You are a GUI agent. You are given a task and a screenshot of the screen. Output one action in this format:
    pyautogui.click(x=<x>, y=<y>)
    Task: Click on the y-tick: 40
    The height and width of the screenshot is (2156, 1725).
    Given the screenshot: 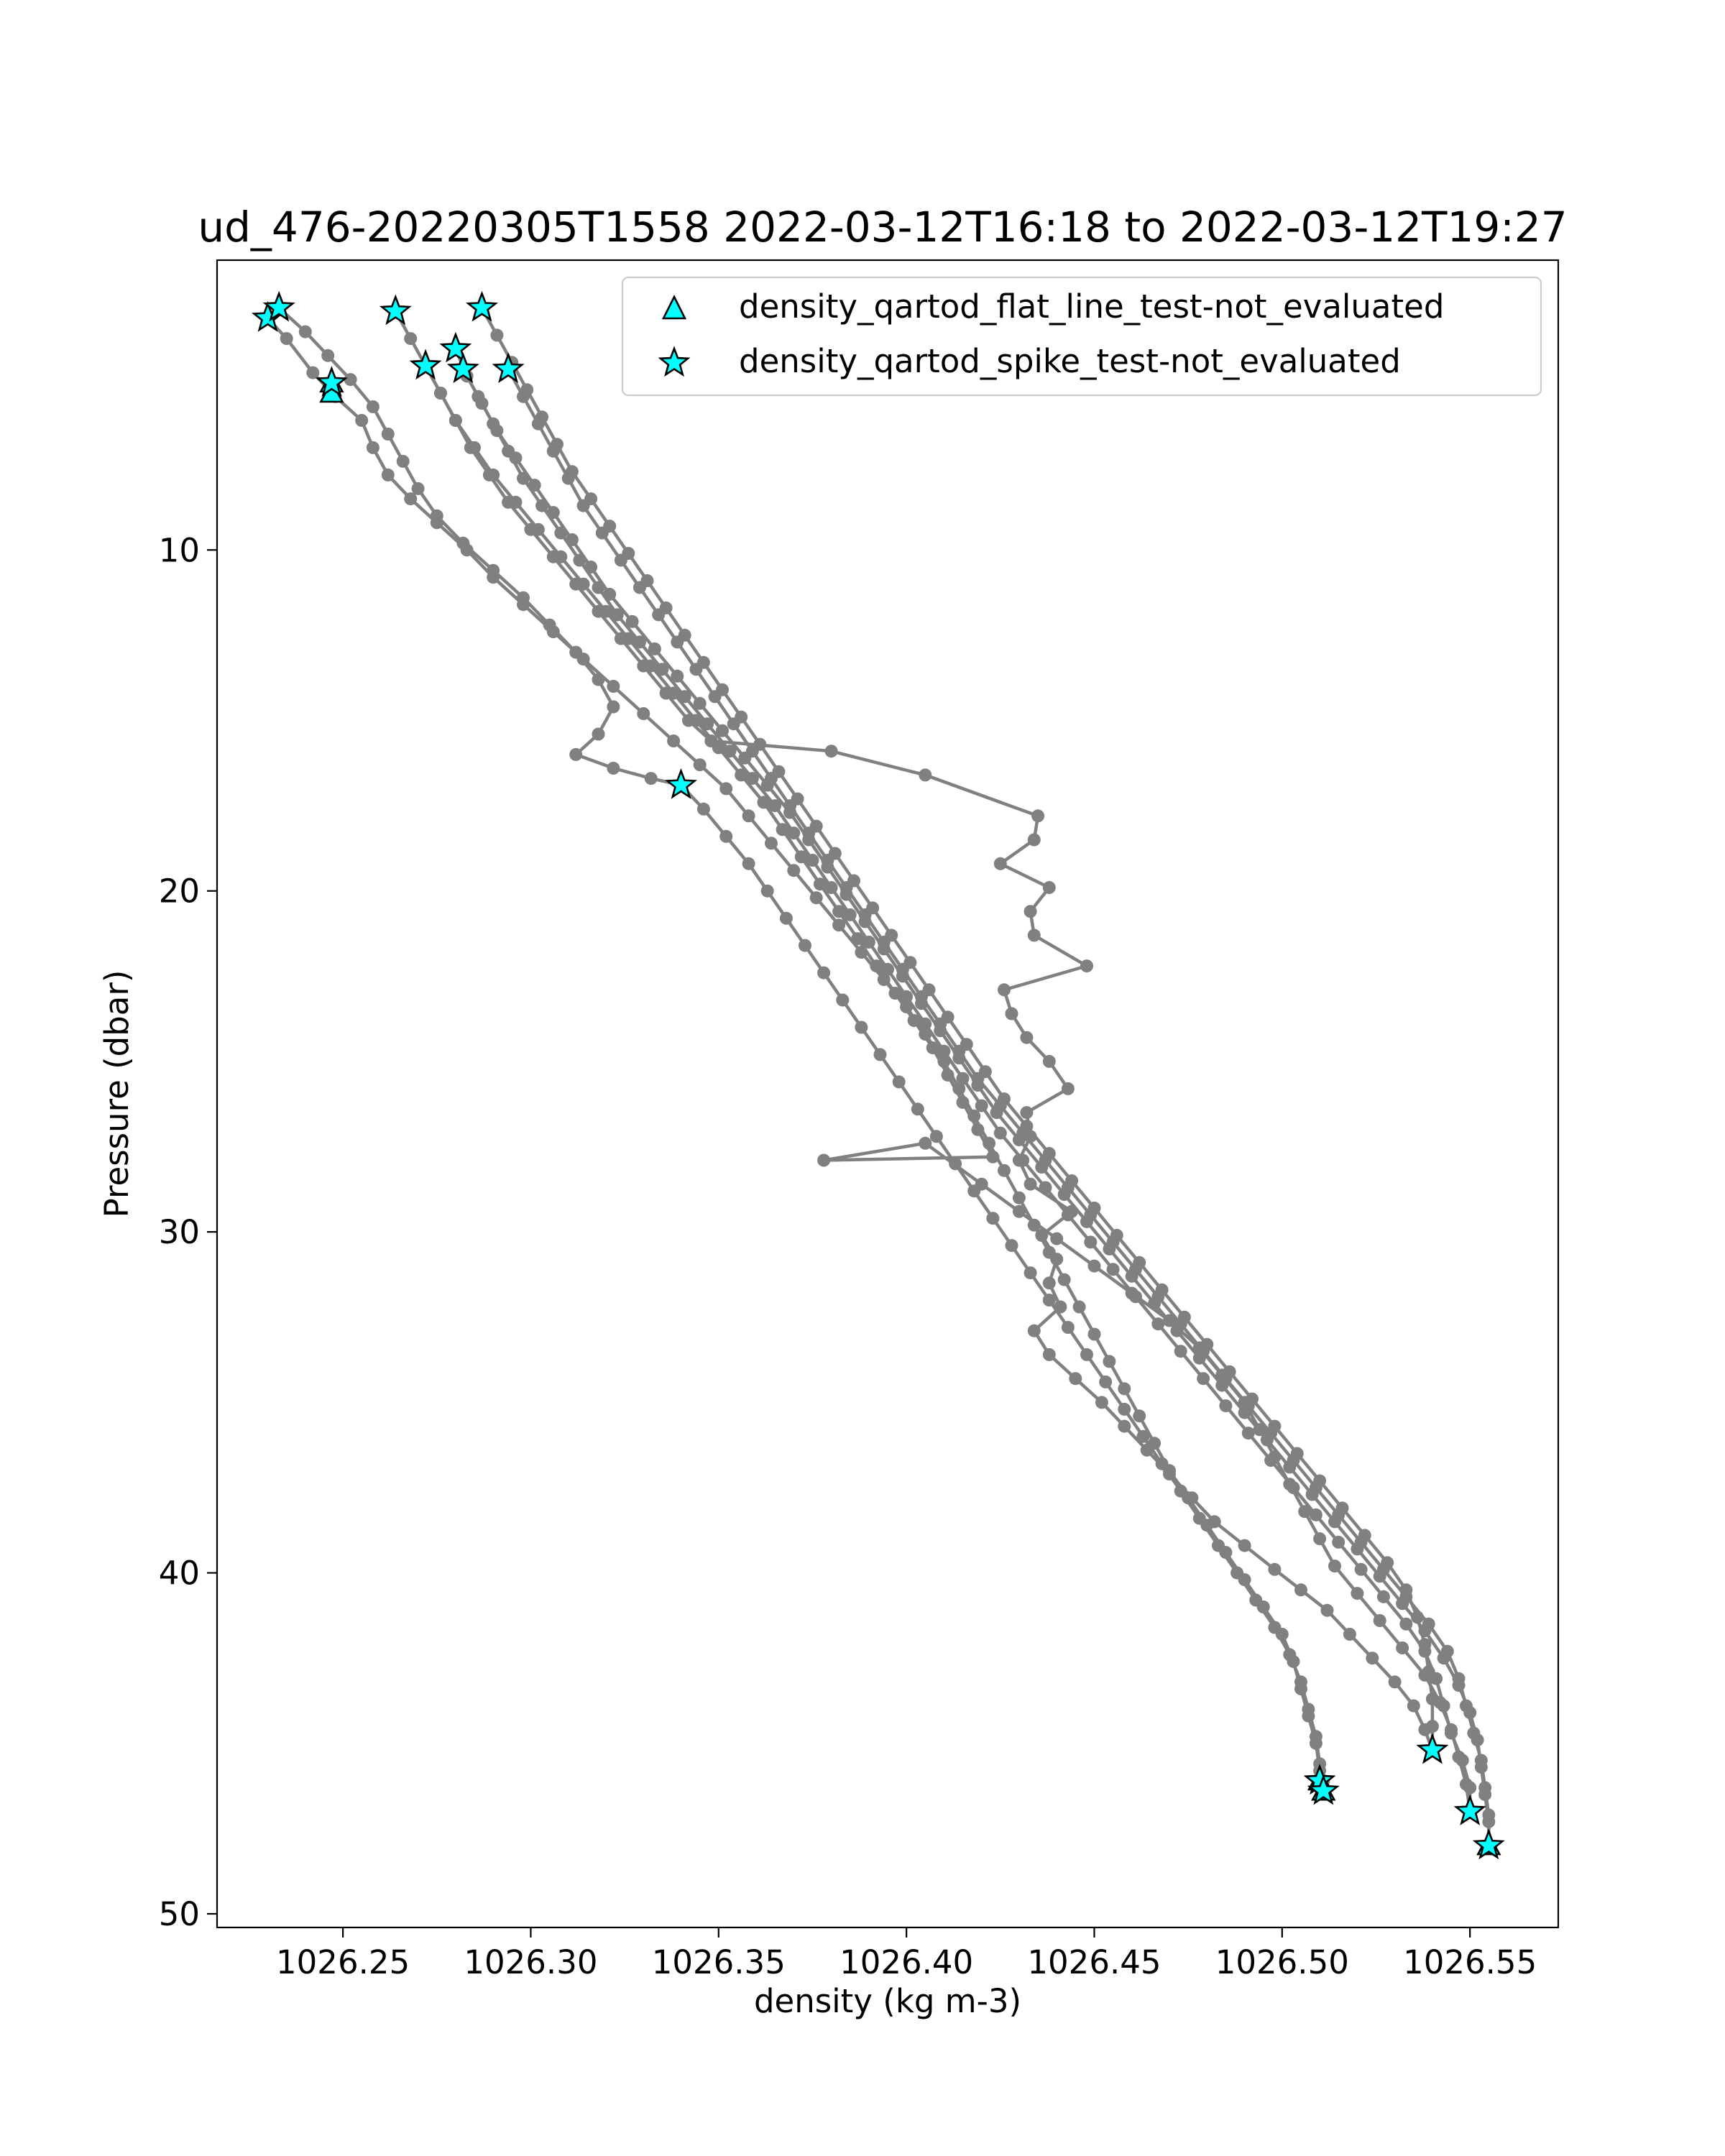 What is the action you would take?
    pyautogui.click(x=188, y=1573)
    